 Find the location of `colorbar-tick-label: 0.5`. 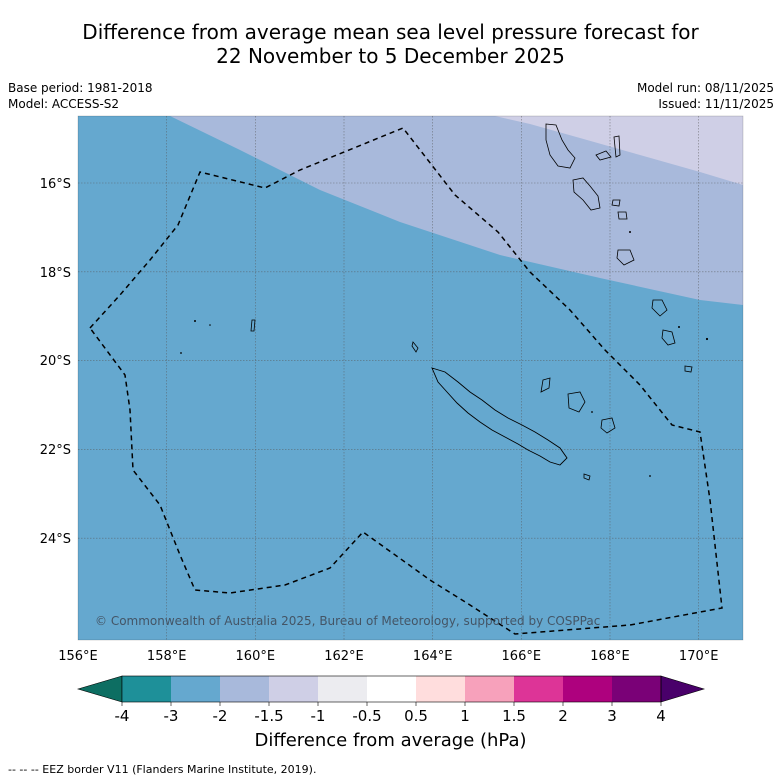

colorbar-tick-label: 0.5 is located at coordinates (416, 716).